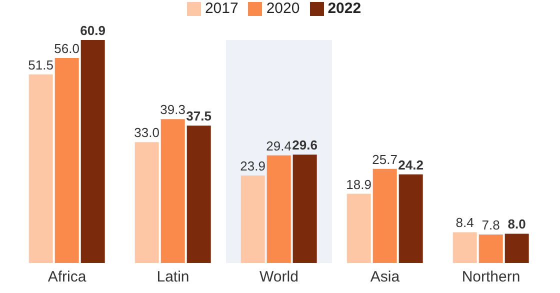 This screenshot has width=560, height=293. I want to click on data-label: 51.5, so click(41, 64).